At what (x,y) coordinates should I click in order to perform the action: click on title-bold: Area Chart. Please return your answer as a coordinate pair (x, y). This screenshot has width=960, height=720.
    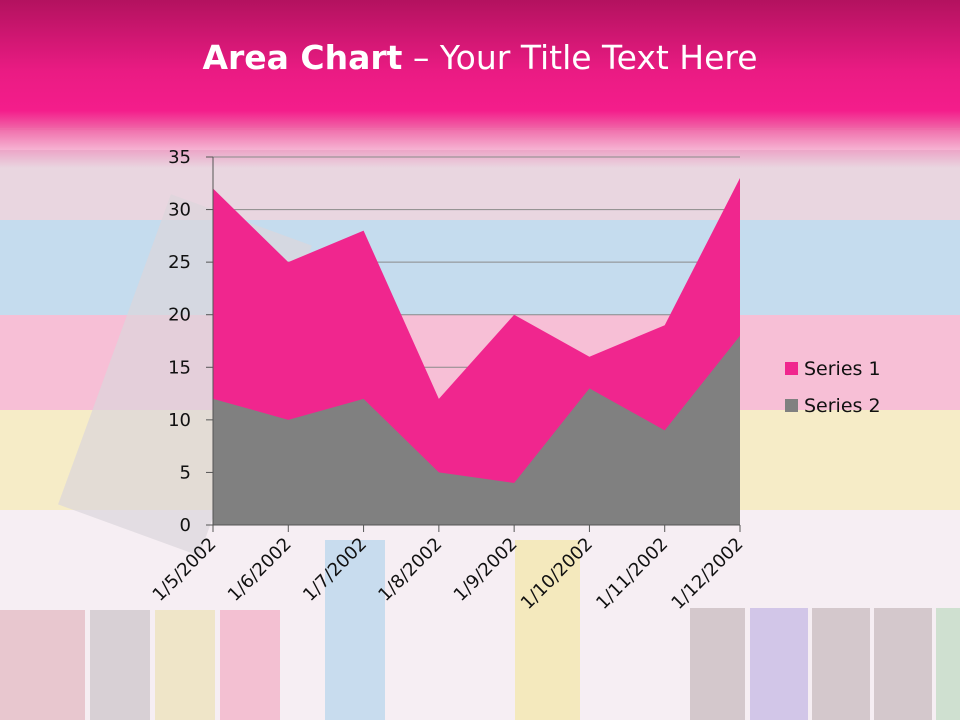
    Looking at the image, I should click on (302, 57).